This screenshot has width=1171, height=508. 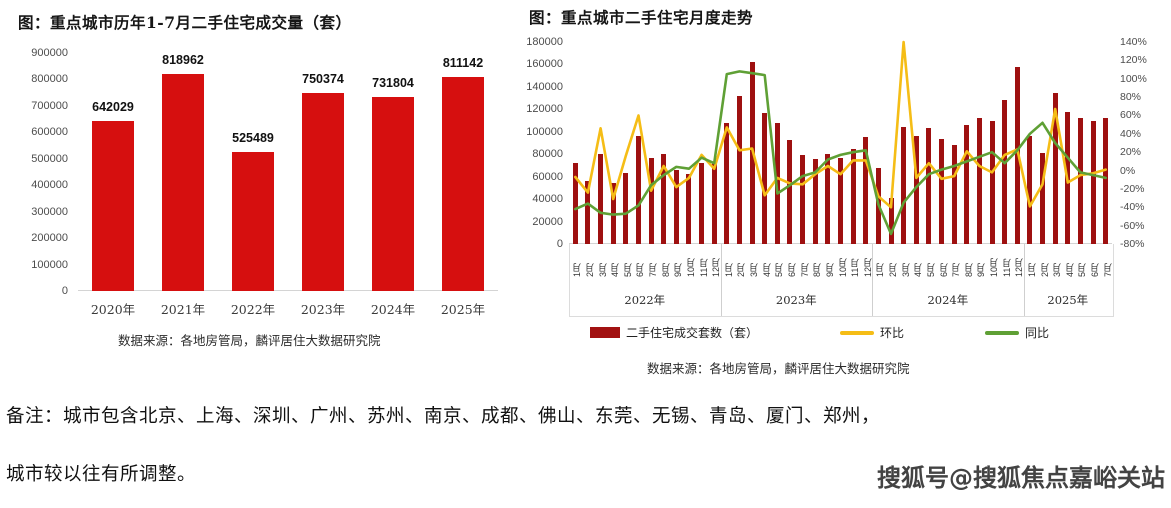 What do you see at coordinates (948, 300) in the screenshot?
I see `right-chart-year-group-label: 2024年` at bounding box center [948, 300].